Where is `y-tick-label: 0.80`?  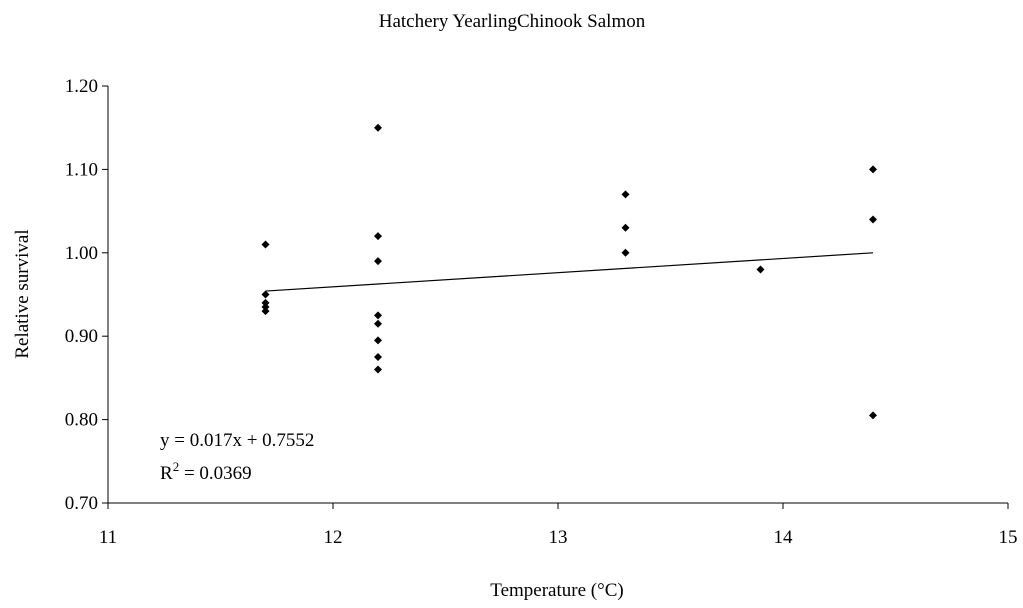 y-tick-label: 0.80 is located at coordinates (81, 420).